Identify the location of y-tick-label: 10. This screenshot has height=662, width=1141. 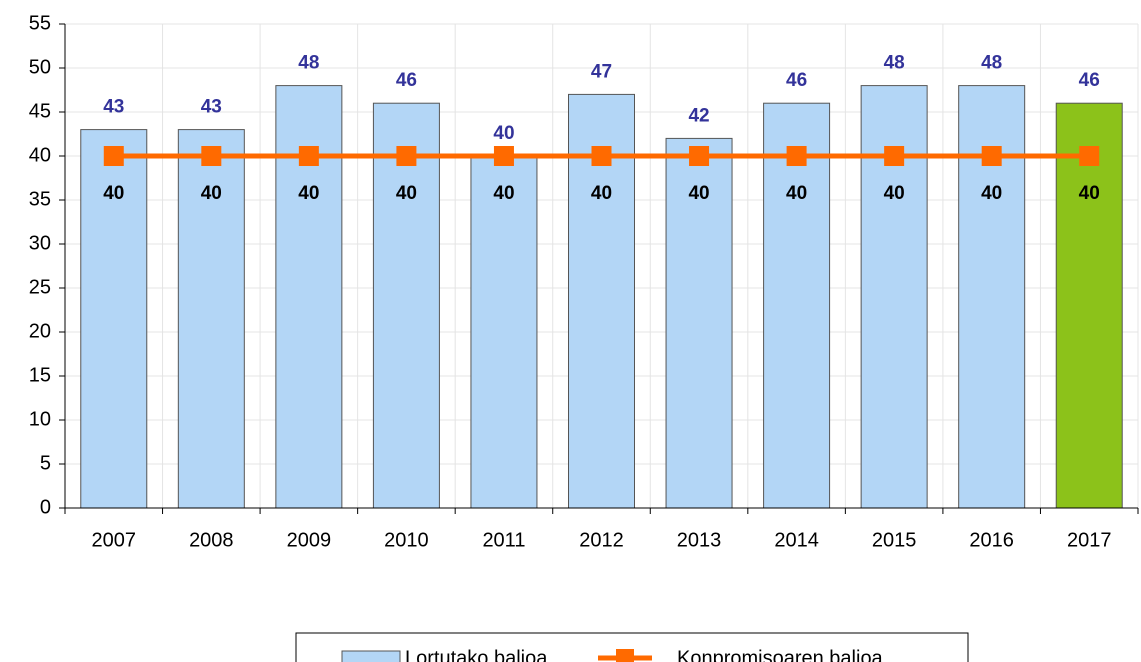
(40, 419).